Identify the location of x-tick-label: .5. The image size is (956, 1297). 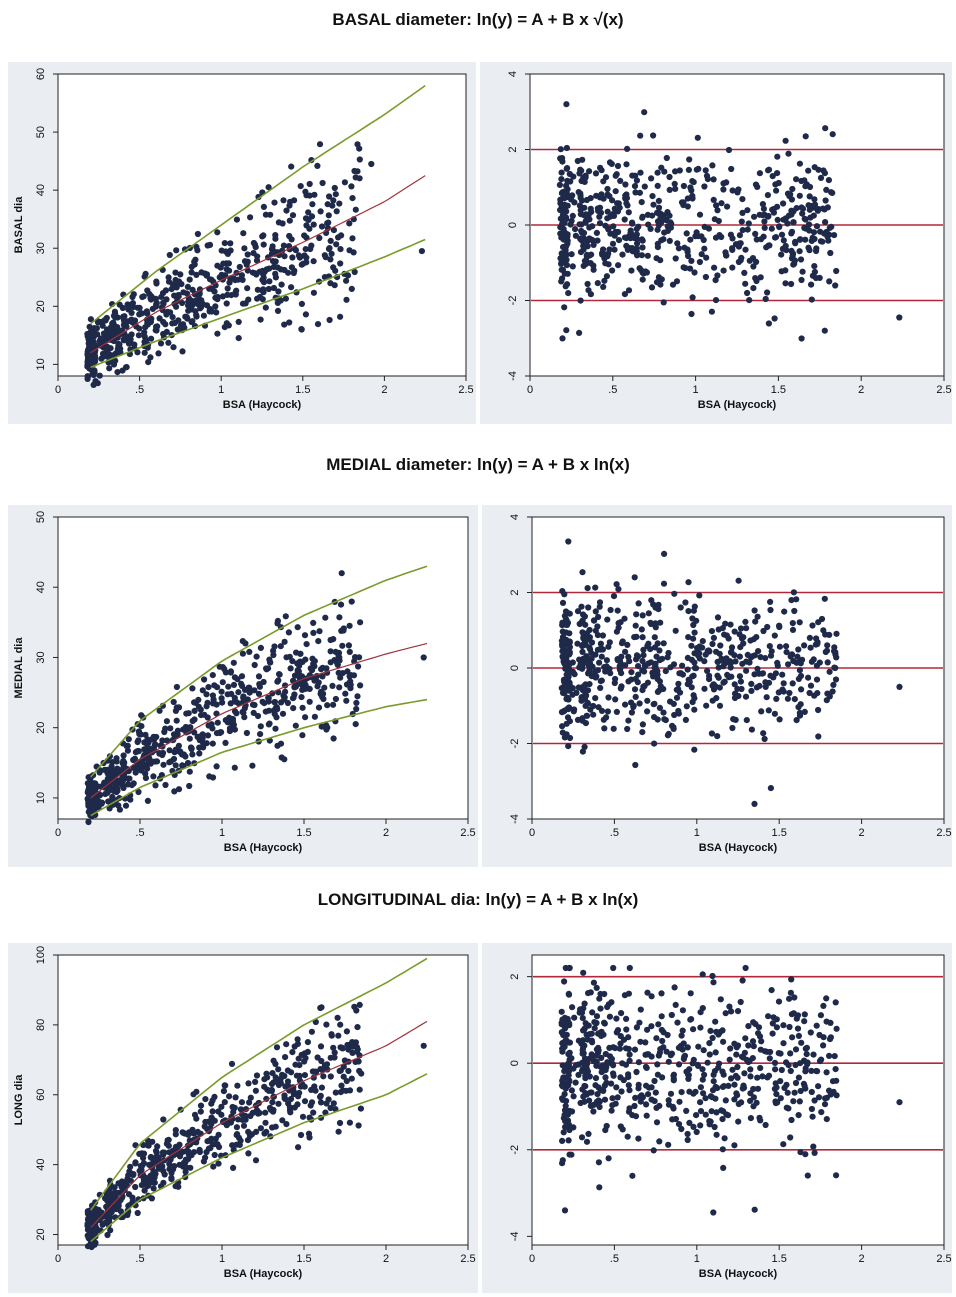
(139, 1259).